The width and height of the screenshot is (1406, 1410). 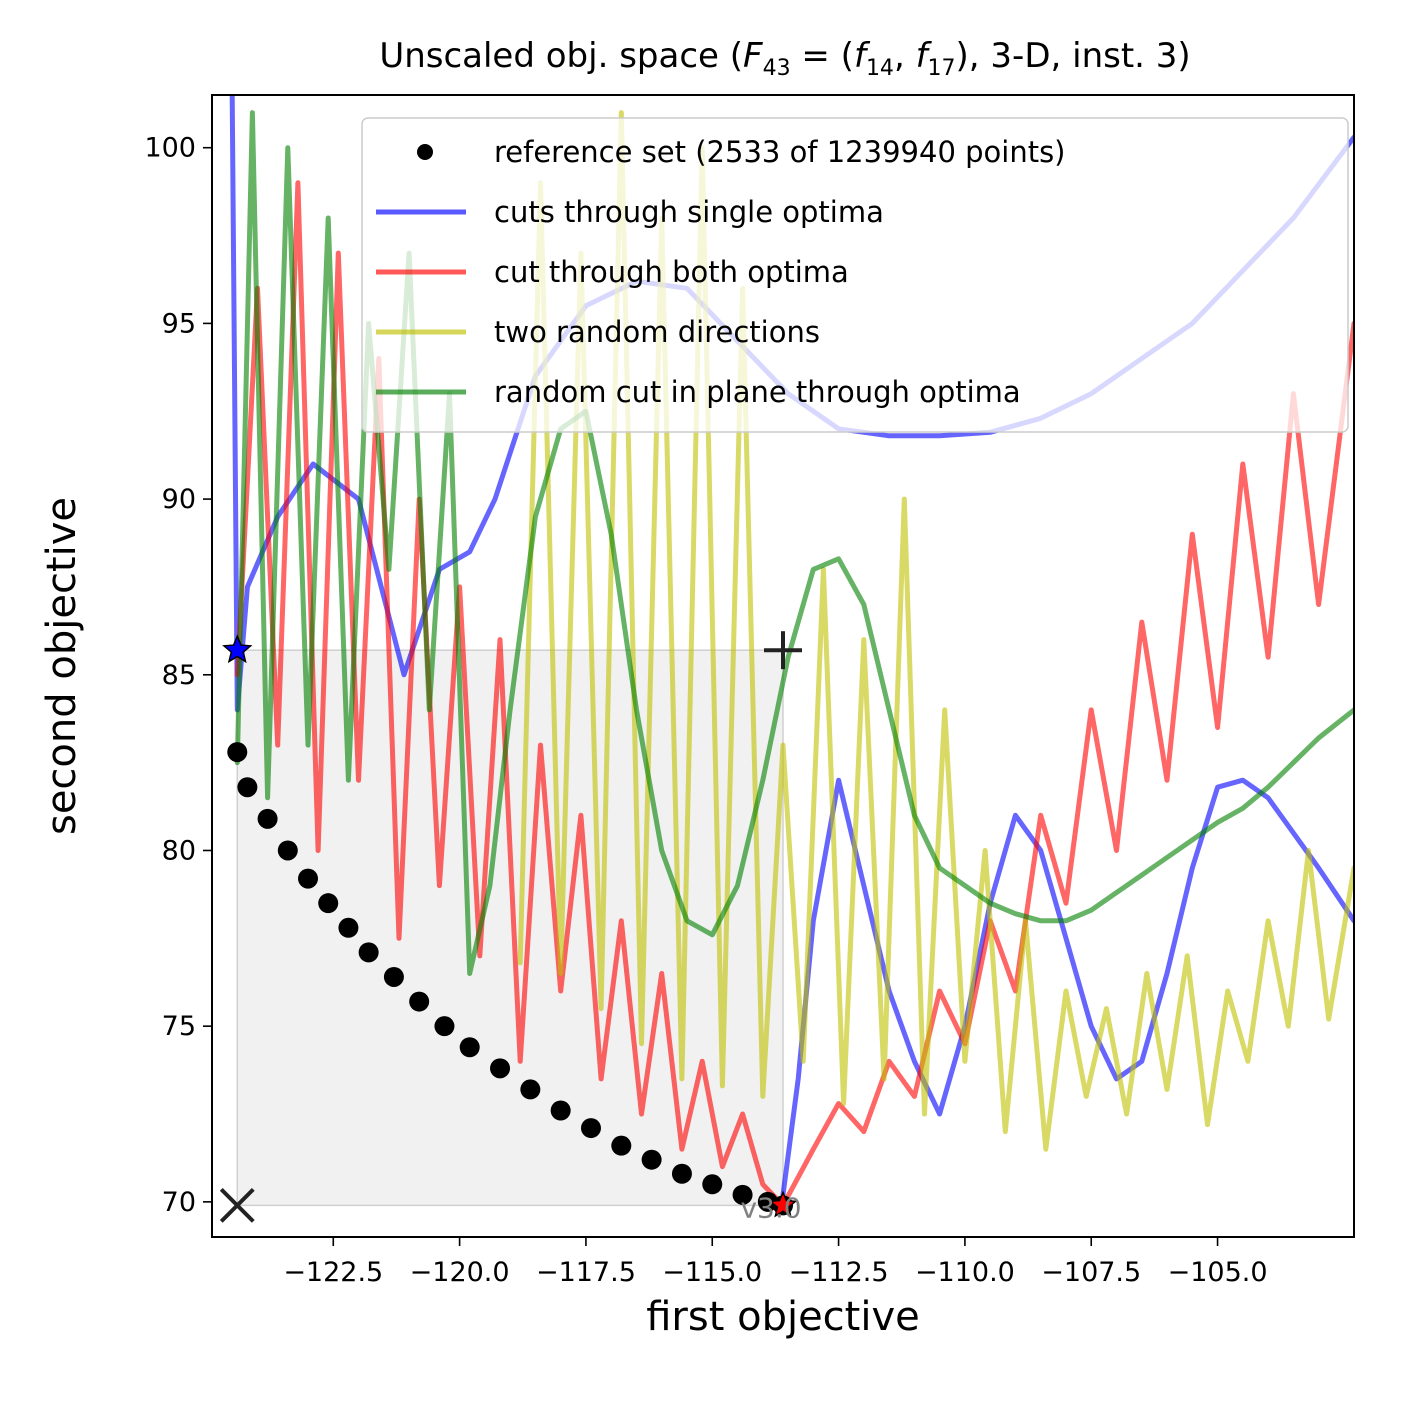 What do you see at coordinates (712, 1272) in the screenshot?
I see `x-tick-label: −115.0` at bounding box center [712, 1272].